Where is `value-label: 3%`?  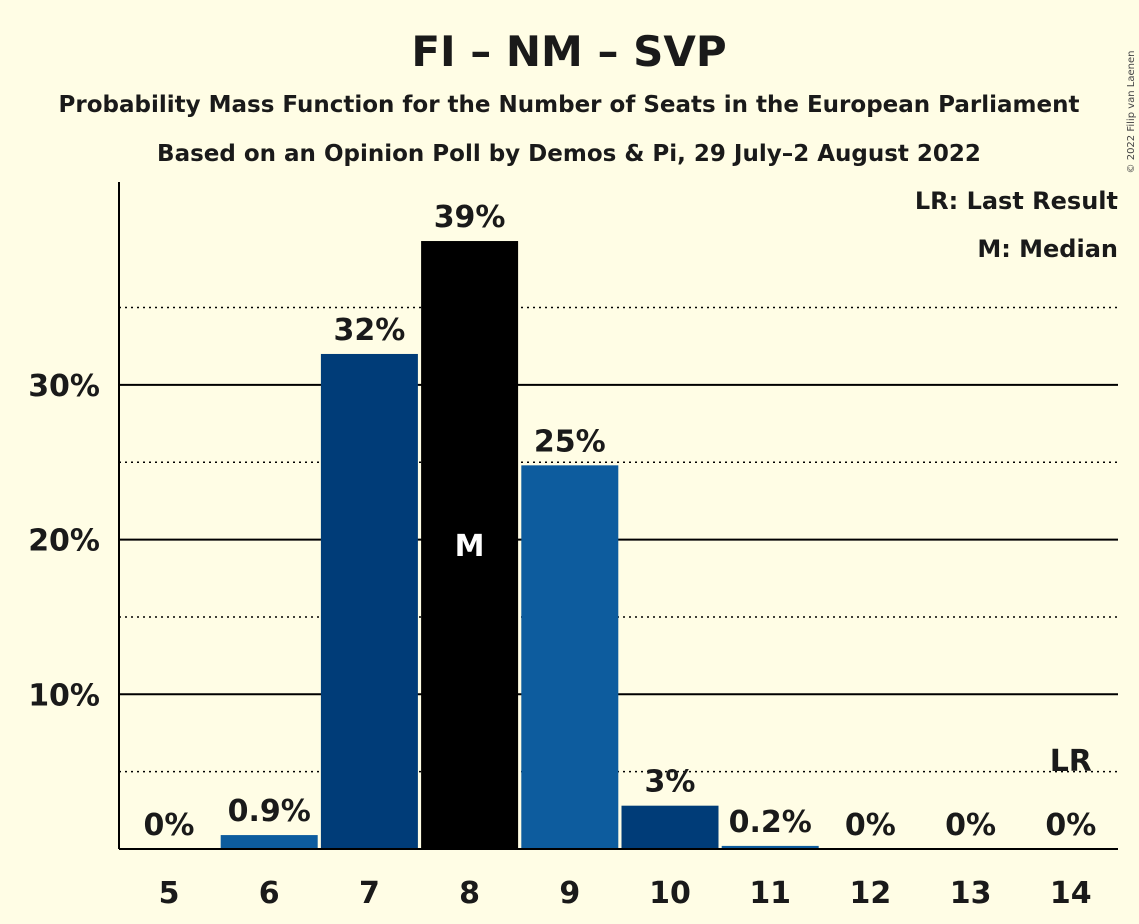 value-label: 3% is located at coordinates (670, 782).